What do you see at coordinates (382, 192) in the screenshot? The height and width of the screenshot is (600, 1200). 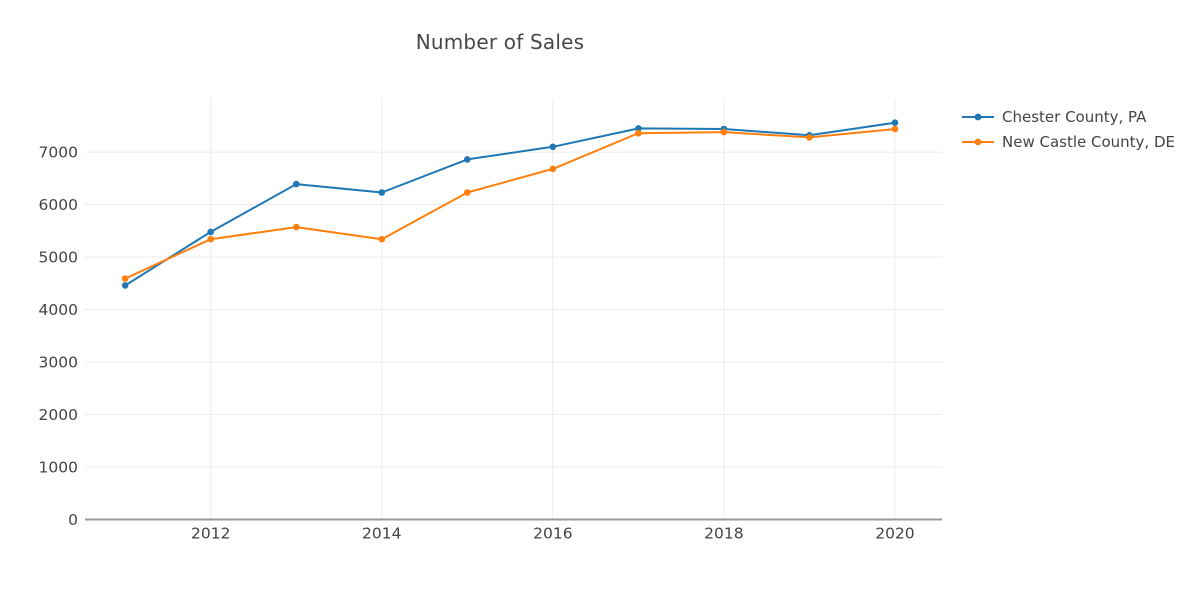 I see `data-point-chester-county-pa-2014` at bounding box center [382, 192].